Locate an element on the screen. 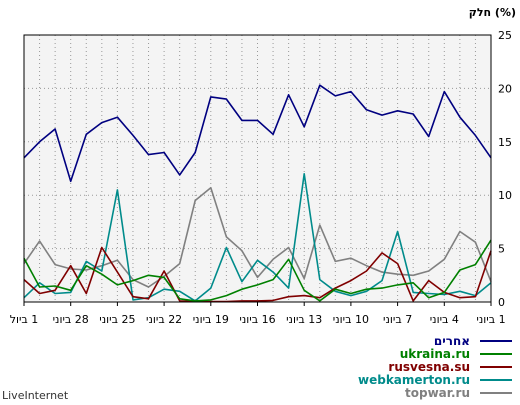 This screenshot has height=405, width=520. x-tick-label: 22 ביוני is located at coordinates (164, 319).